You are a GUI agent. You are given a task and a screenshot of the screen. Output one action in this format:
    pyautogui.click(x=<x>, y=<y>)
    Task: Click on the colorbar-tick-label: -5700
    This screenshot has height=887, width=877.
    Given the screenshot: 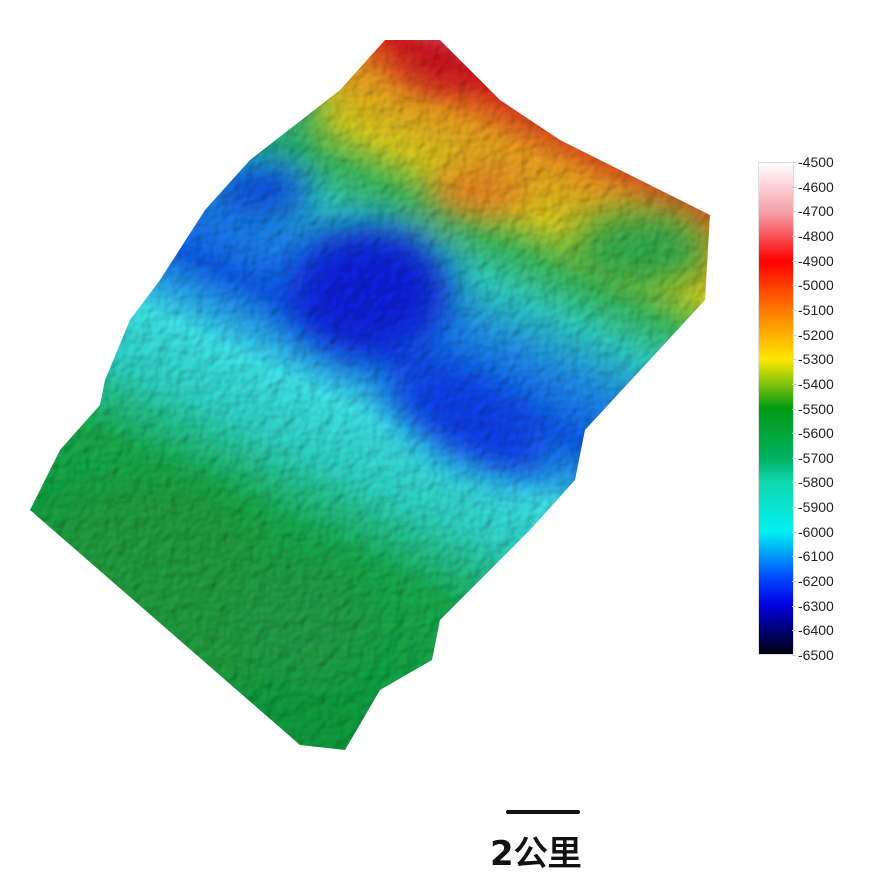 What is the action you would take?
    pyautogui.click(x=813, y=457)
    